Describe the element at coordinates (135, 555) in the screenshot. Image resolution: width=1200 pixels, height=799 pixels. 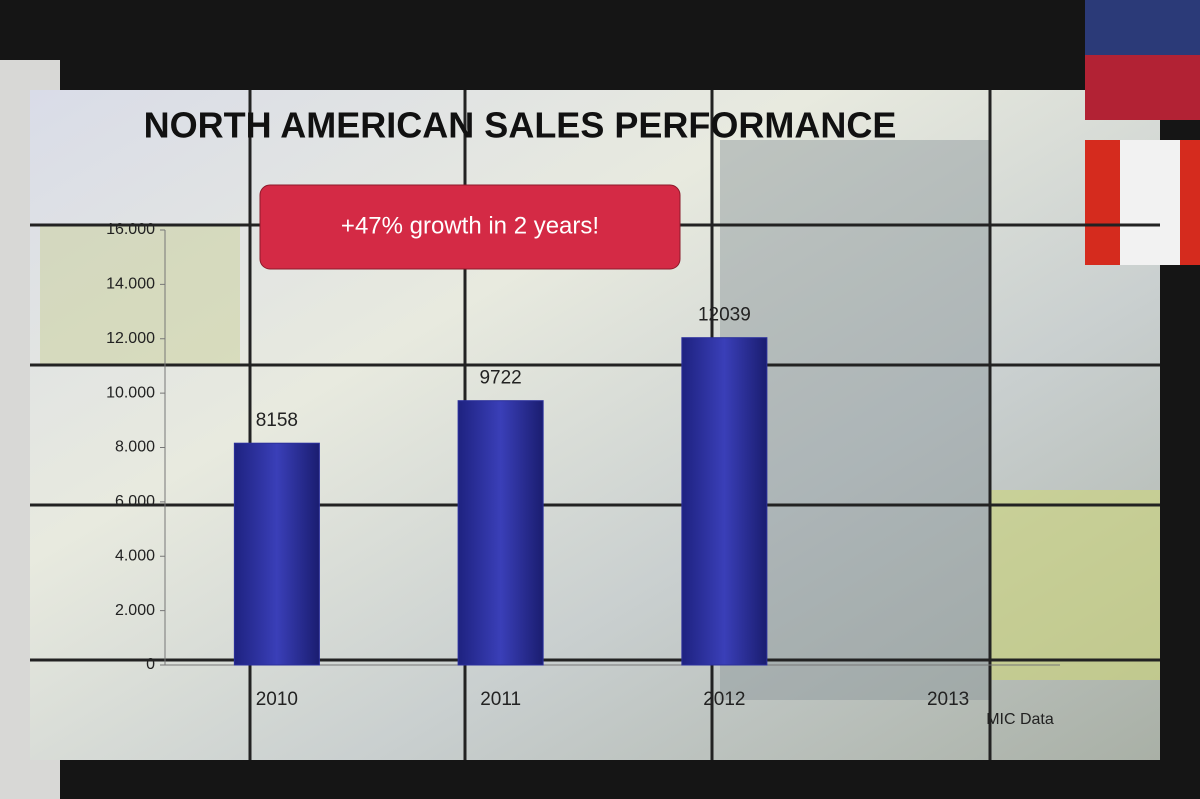
I see `y-tick-label: 4.000` at that location.